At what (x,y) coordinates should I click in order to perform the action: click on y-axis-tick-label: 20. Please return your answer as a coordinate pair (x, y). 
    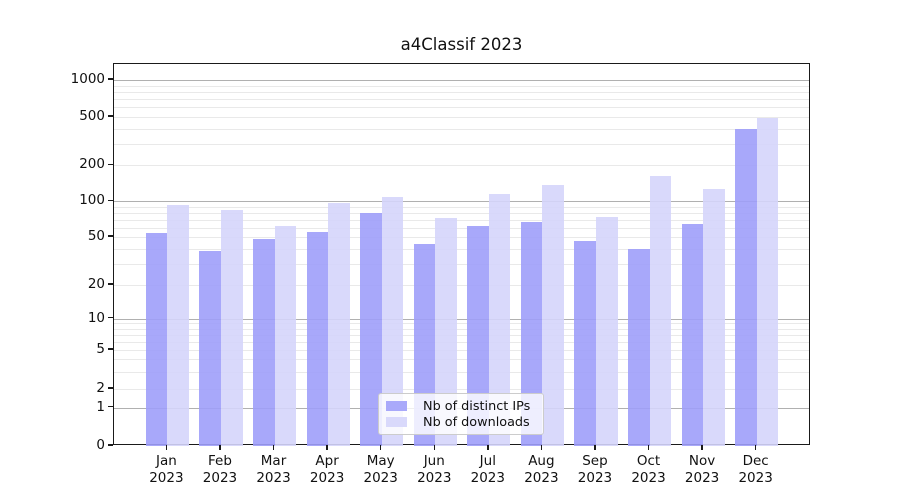
    Looking at the image, I should click on (96, 284).